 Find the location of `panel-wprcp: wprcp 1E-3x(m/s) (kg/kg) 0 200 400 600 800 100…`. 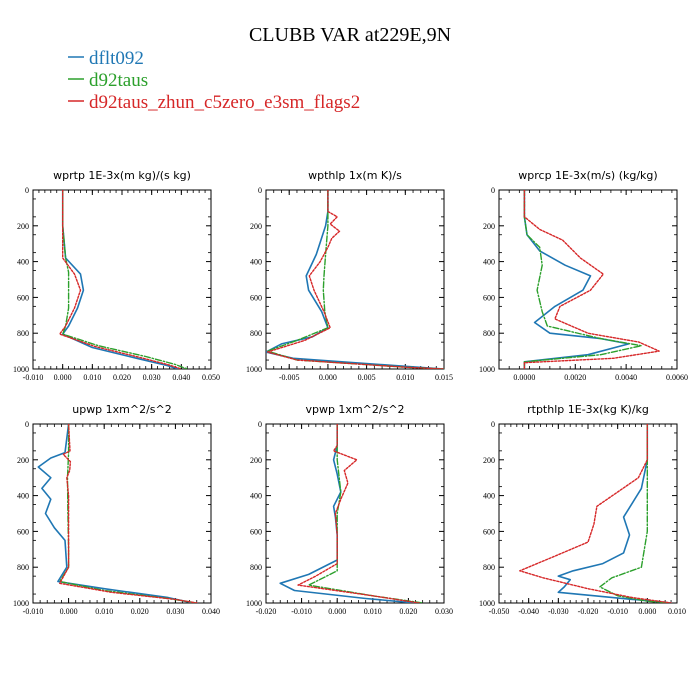

panel-wprcp: wprcp 1E-3x(m/s) (kg/kg) 0 200 400 600 800 100… is located at coordinates (583, 275).